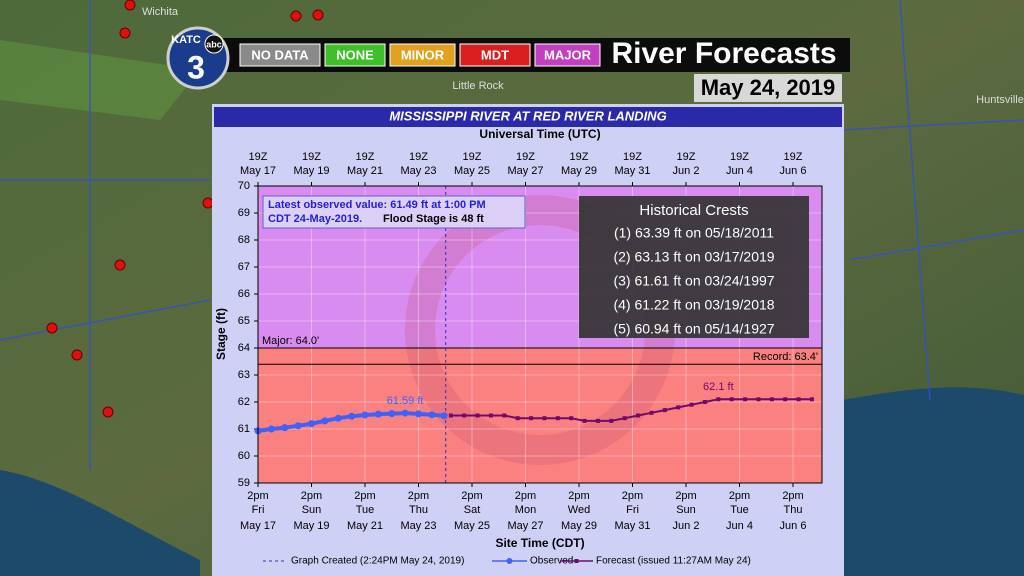  Describe the element at coordinates (472, 171) in the screenshot. I see `x2-tick-date: May 25` at that location.